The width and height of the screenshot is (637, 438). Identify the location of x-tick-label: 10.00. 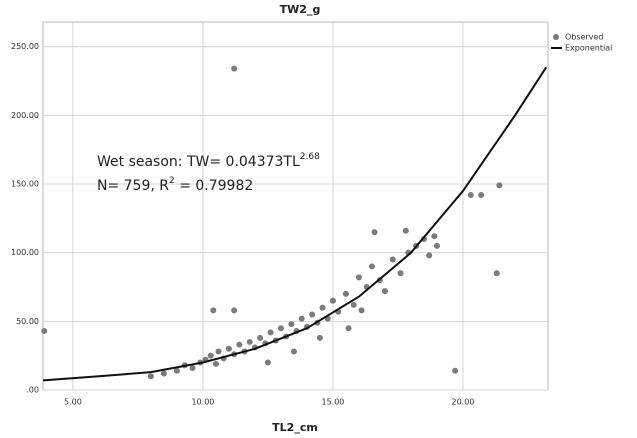
(202, 402).